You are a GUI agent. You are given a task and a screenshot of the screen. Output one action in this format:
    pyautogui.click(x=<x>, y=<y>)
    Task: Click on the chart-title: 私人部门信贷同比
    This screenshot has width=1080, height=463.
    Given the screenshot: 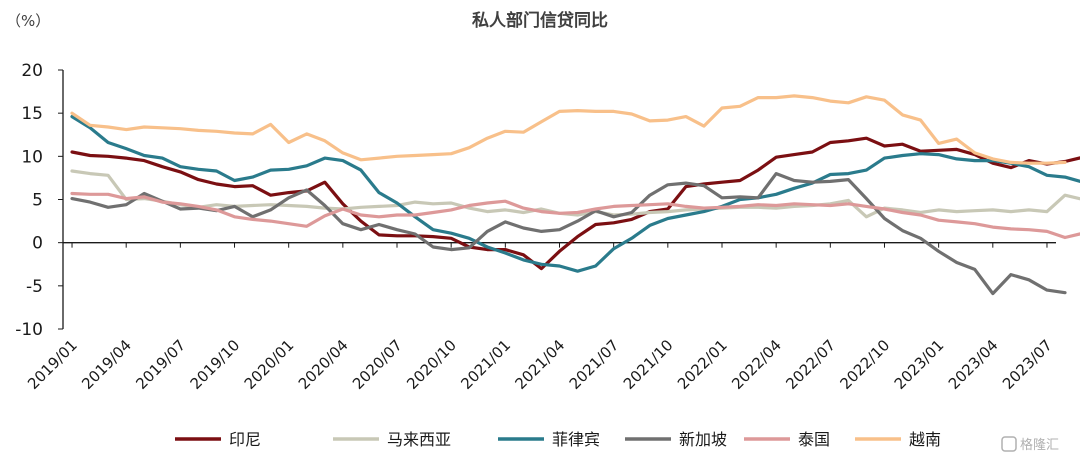 What is the action you would take?
    pyautogui.click(x=540, y=20)
    